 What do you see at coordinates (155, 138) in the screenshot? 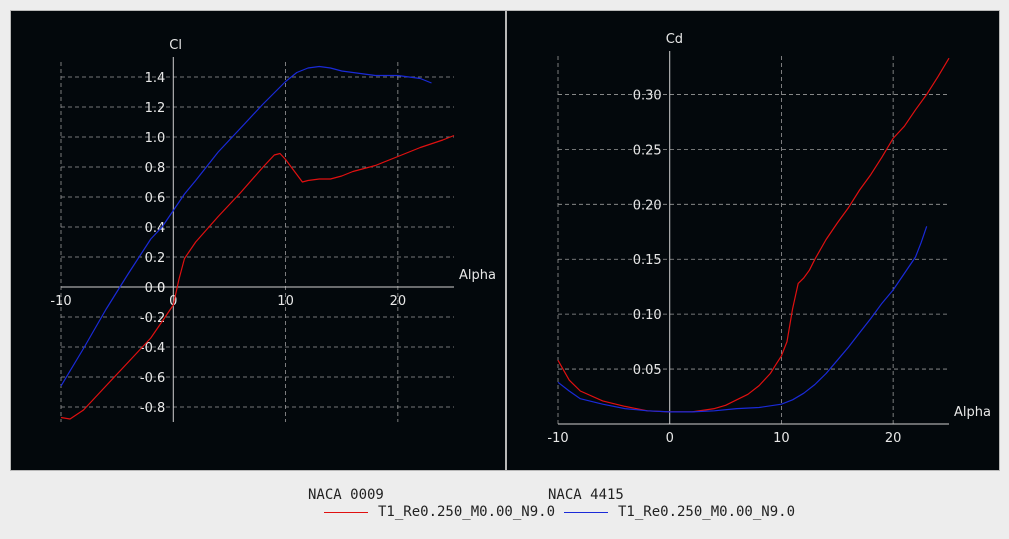
I see `cl-y-tick-label-9: 1.0` at bounding box center [155, 138].